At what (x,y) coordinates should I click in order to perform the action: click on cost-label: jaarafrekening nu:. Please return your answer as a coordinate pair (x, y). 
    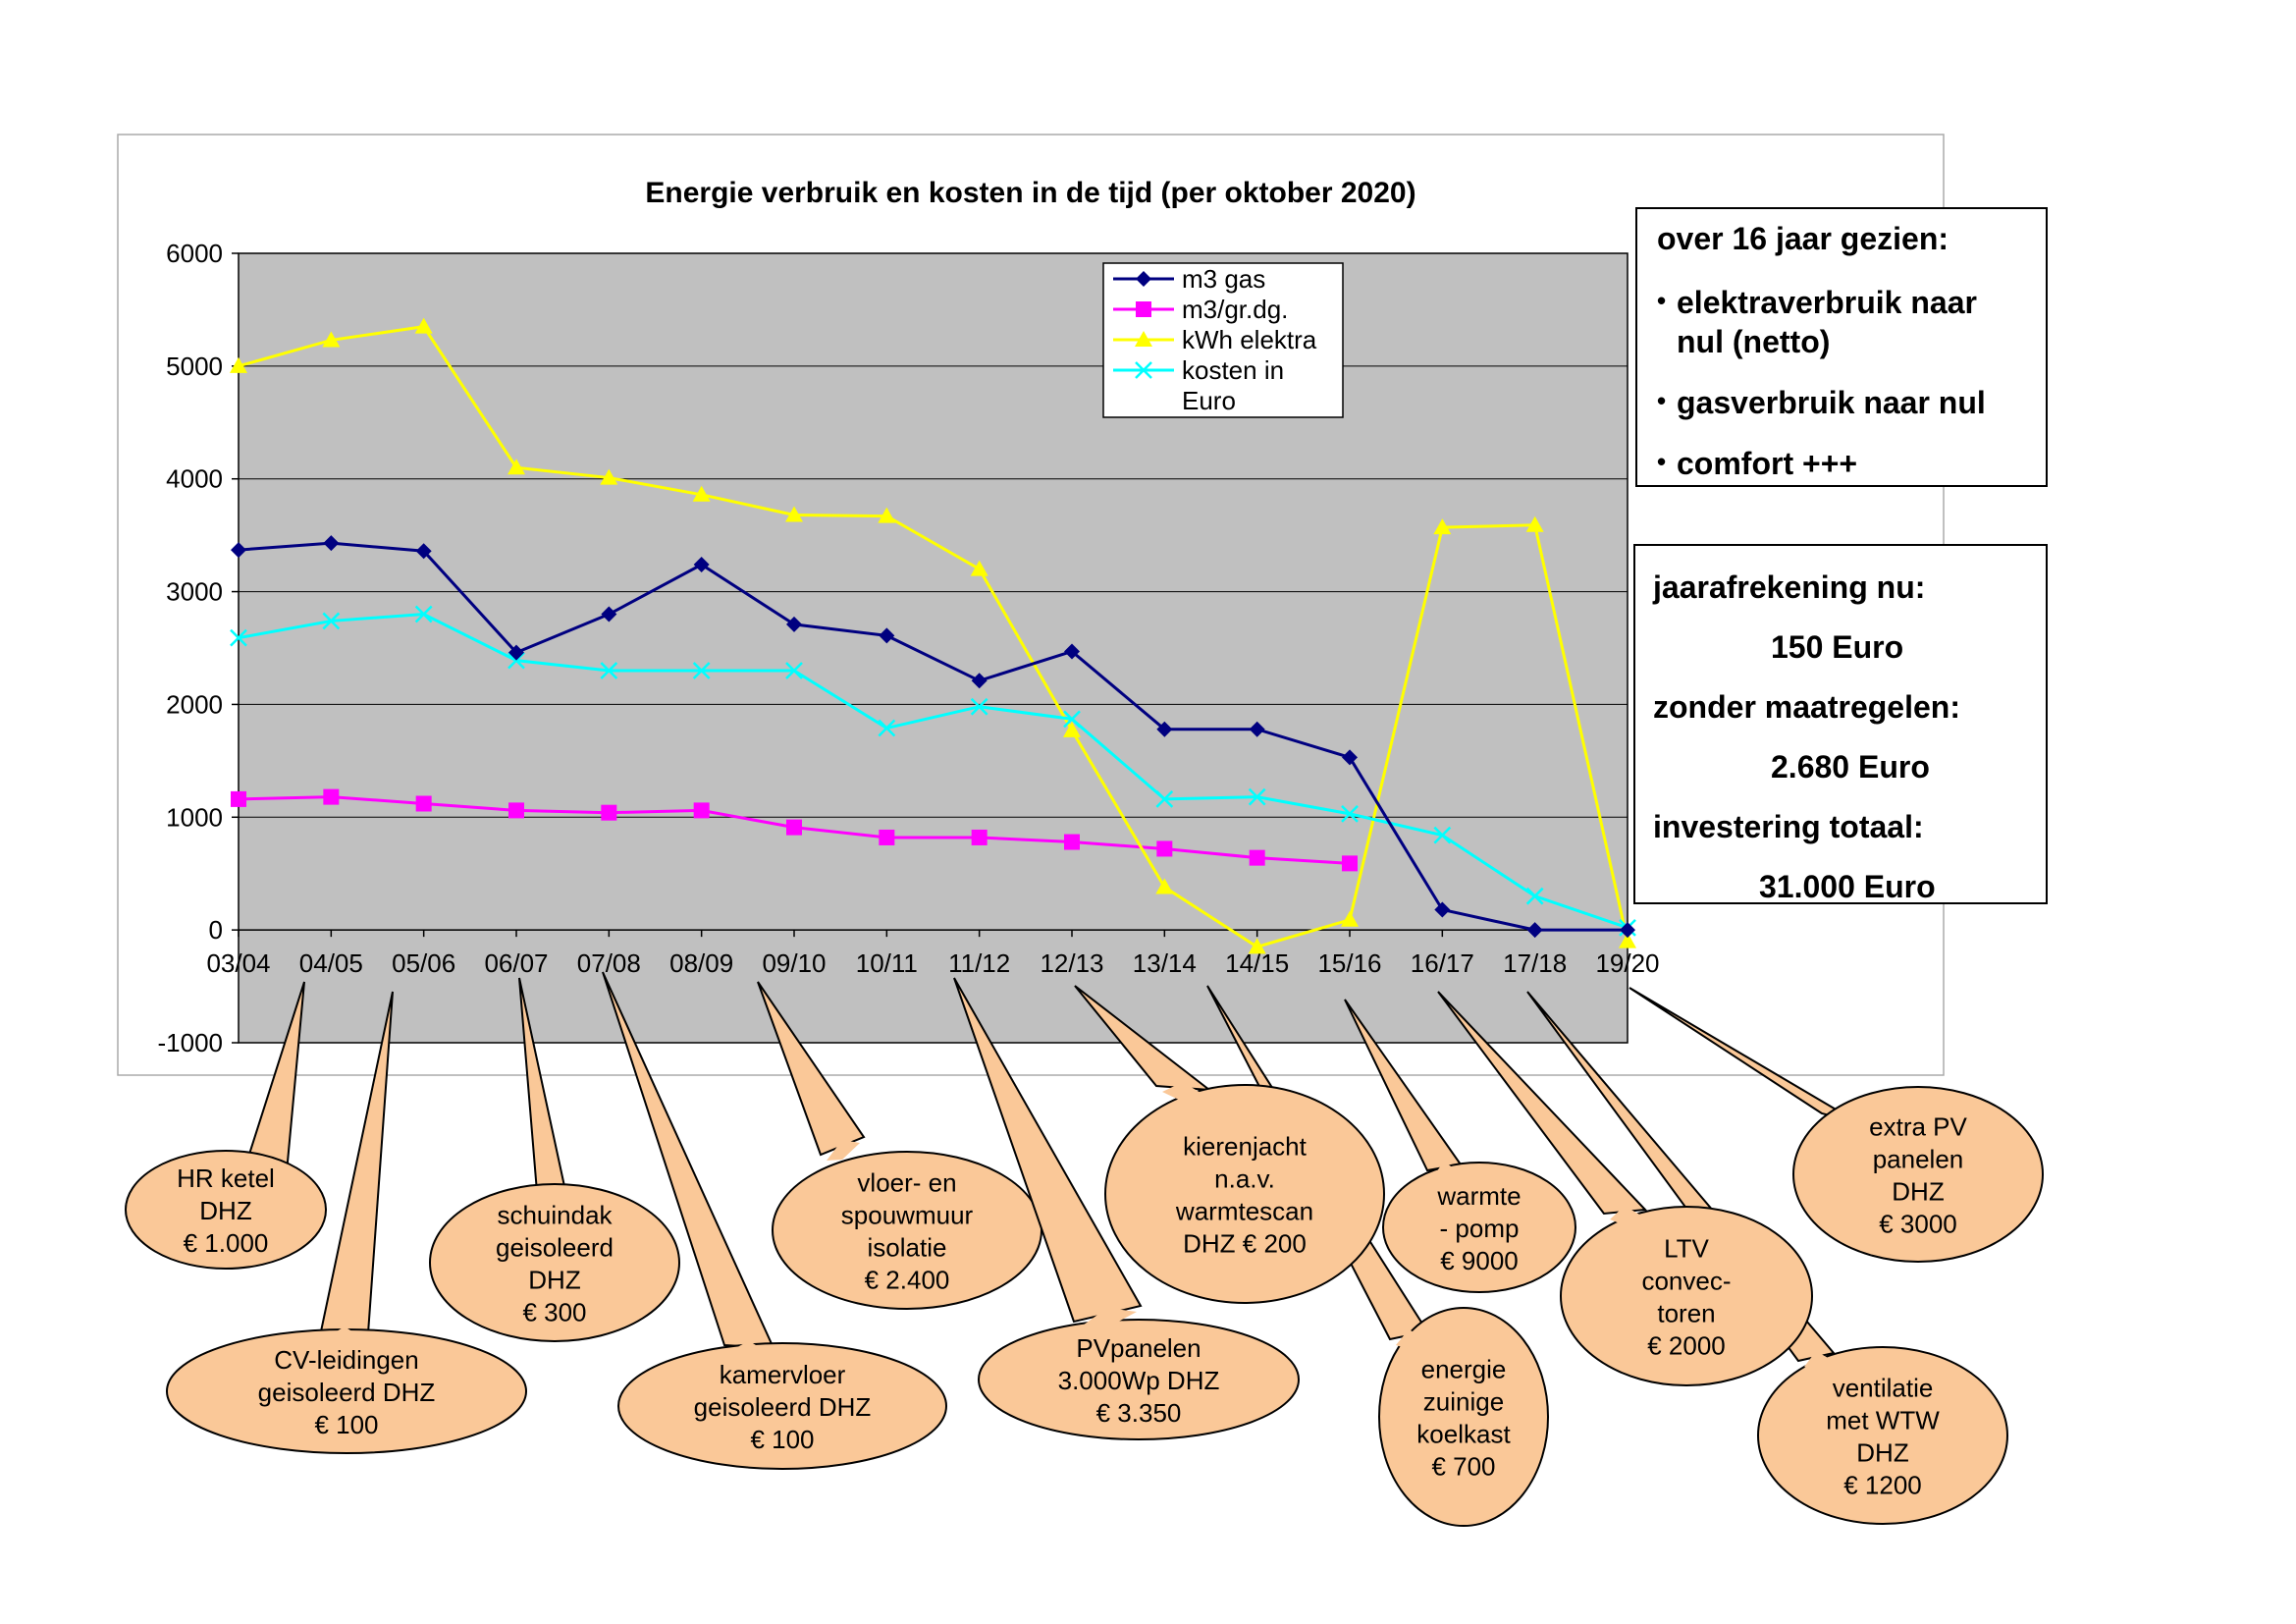
    Looking at the image, I should click on (1789, 587).